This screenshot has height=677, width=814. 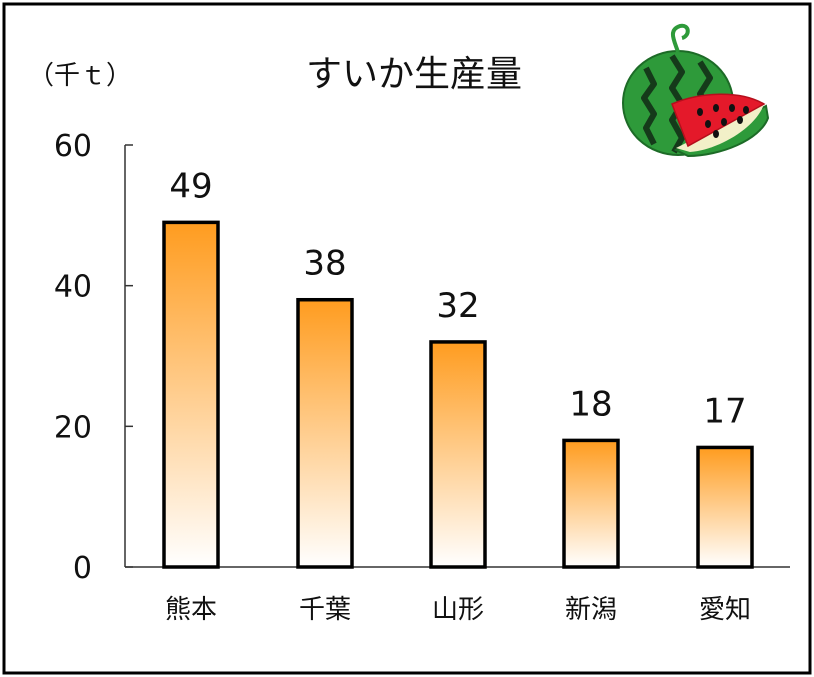 I want to click on watermelon-icon, so click(x=696, y=90).